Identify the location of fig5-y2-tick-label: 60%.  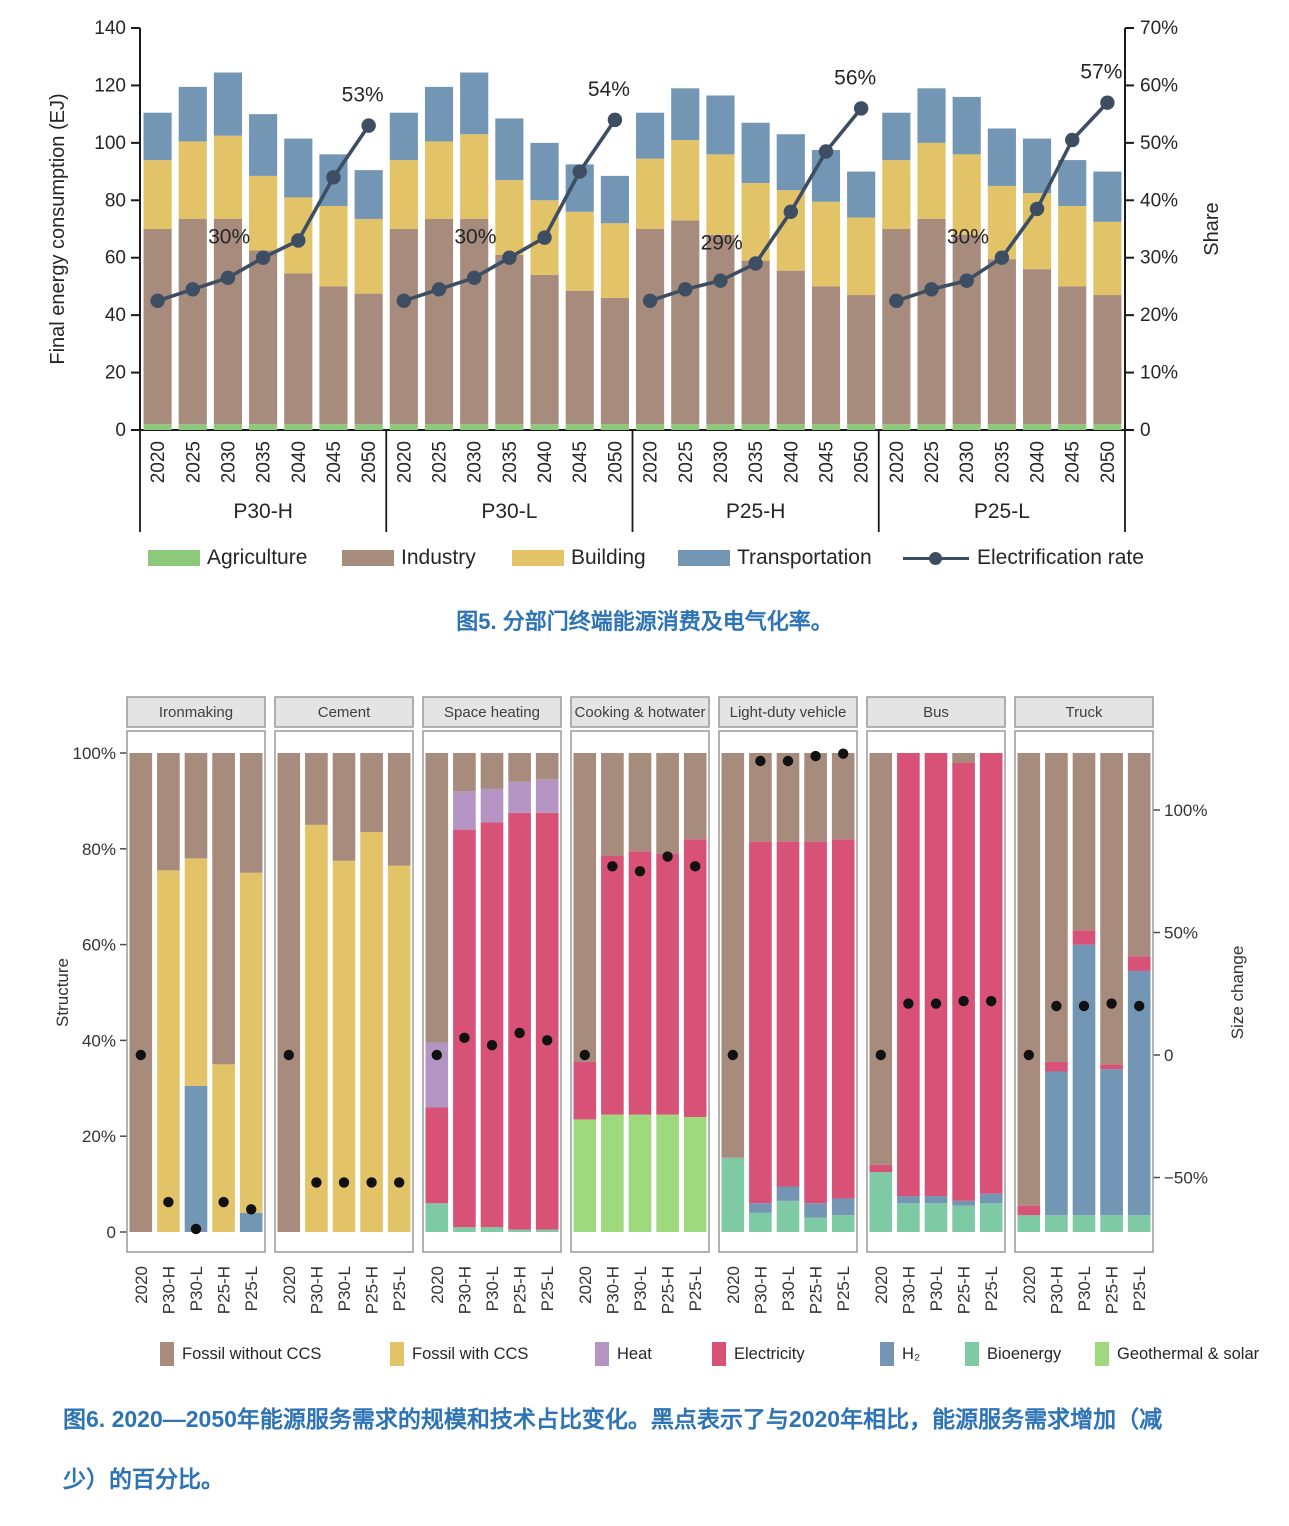
(1159, 85).